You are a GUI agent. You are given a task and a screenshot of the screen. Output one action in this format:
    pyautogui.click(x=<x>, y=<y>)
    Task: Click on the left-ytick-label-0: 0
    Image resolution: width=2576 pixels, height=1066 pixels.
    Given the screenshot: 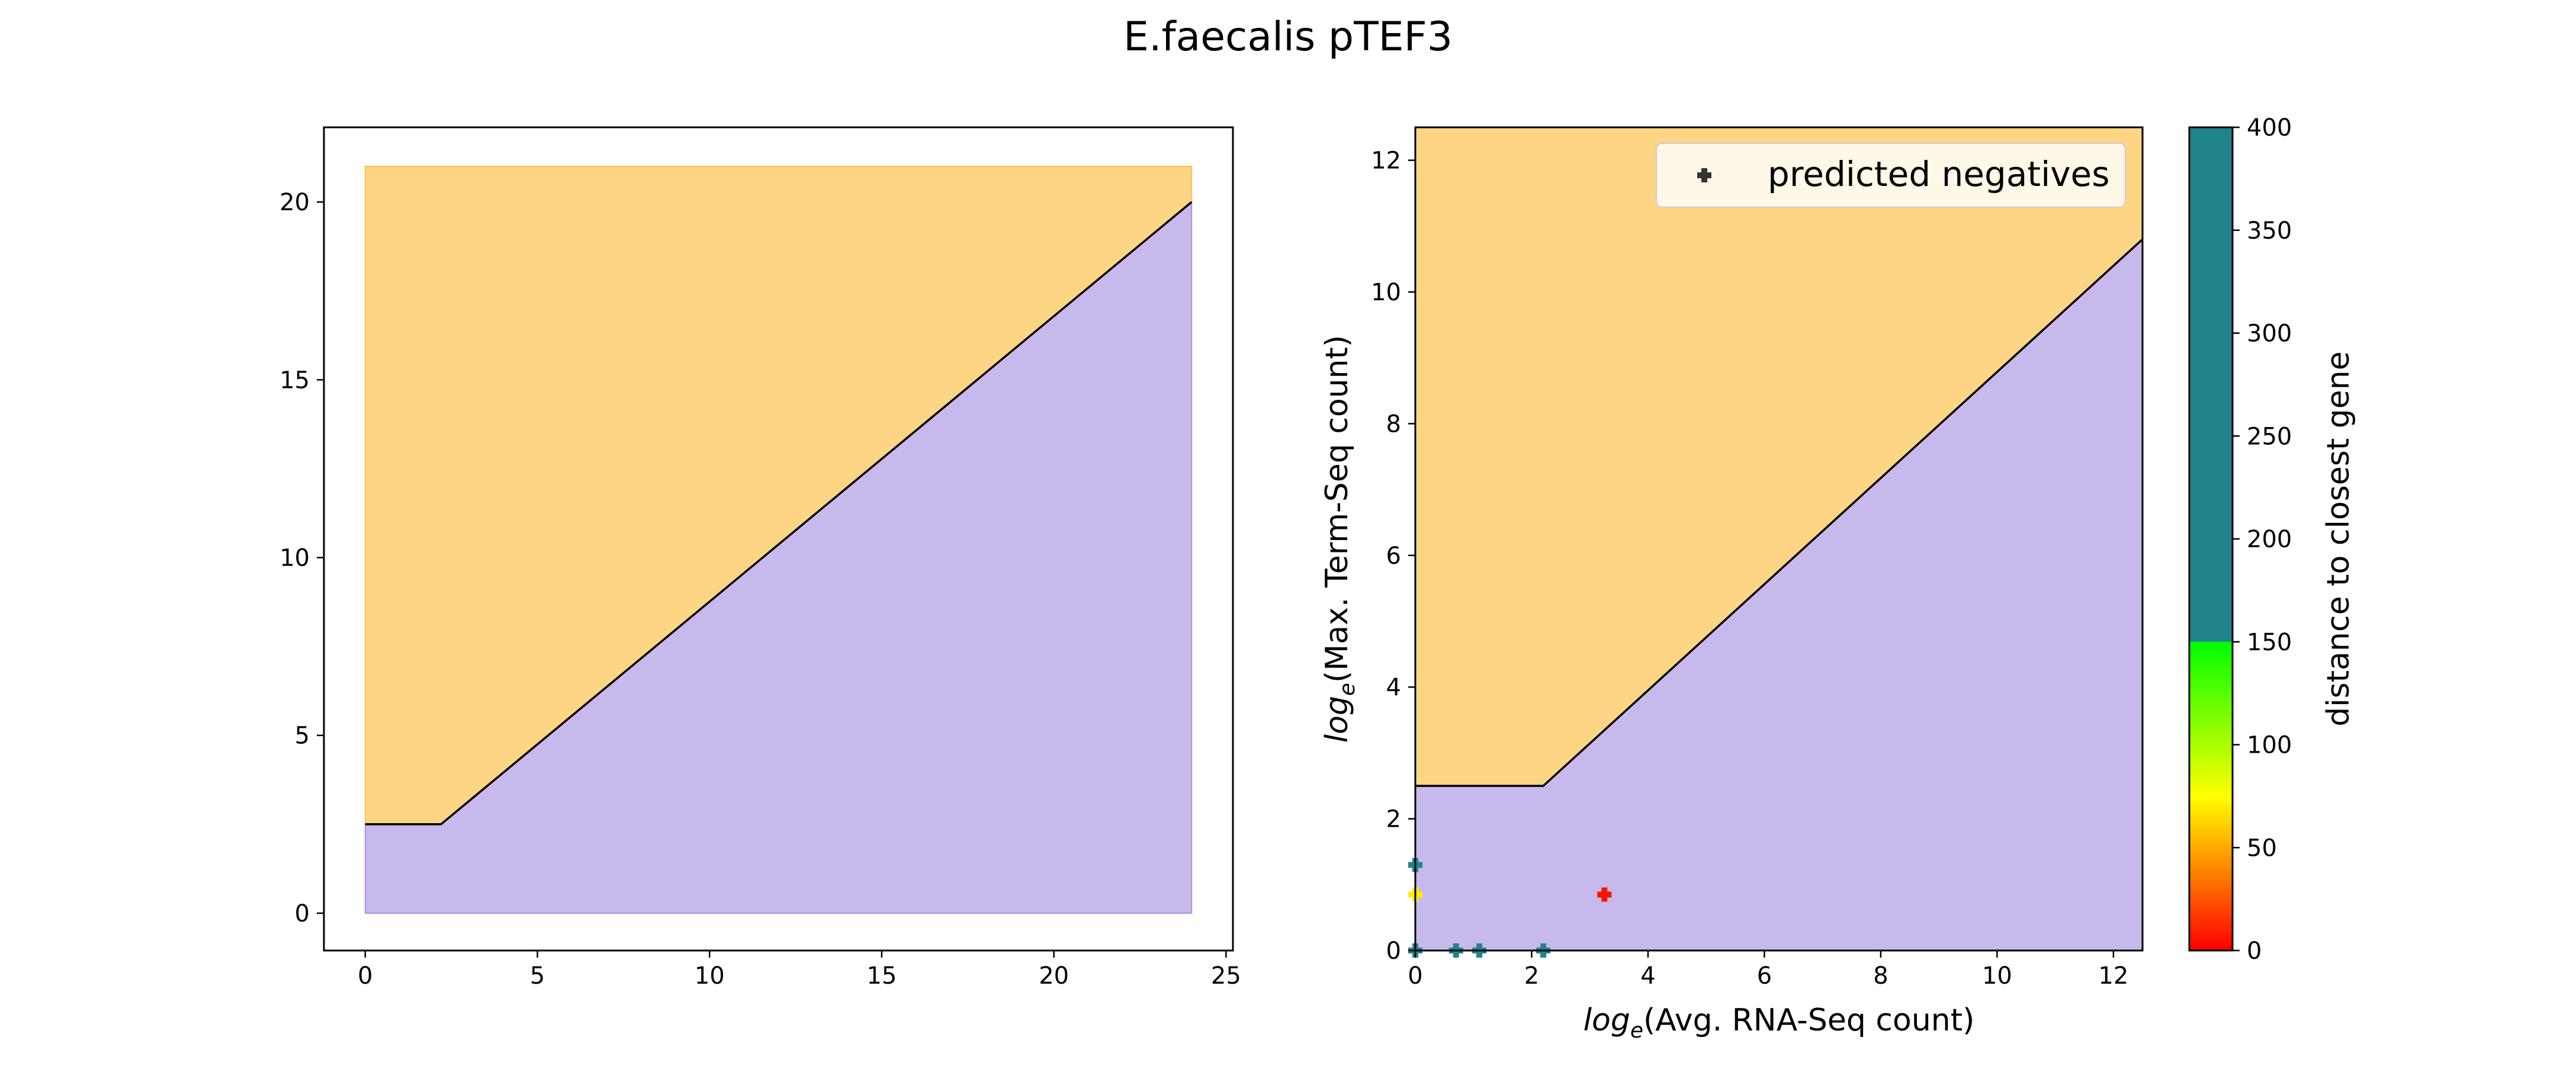 What is the action you would take?
    pyautogui.click(x=302, y=914)
    